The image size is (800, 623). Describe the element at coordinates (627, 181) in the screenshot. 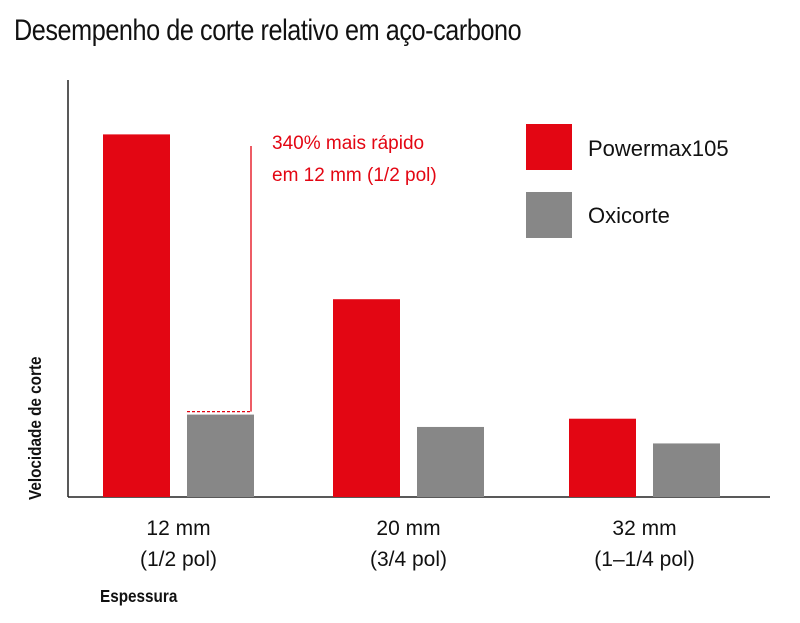

I see `legend: Powermax105 Oxicorte` at that location.